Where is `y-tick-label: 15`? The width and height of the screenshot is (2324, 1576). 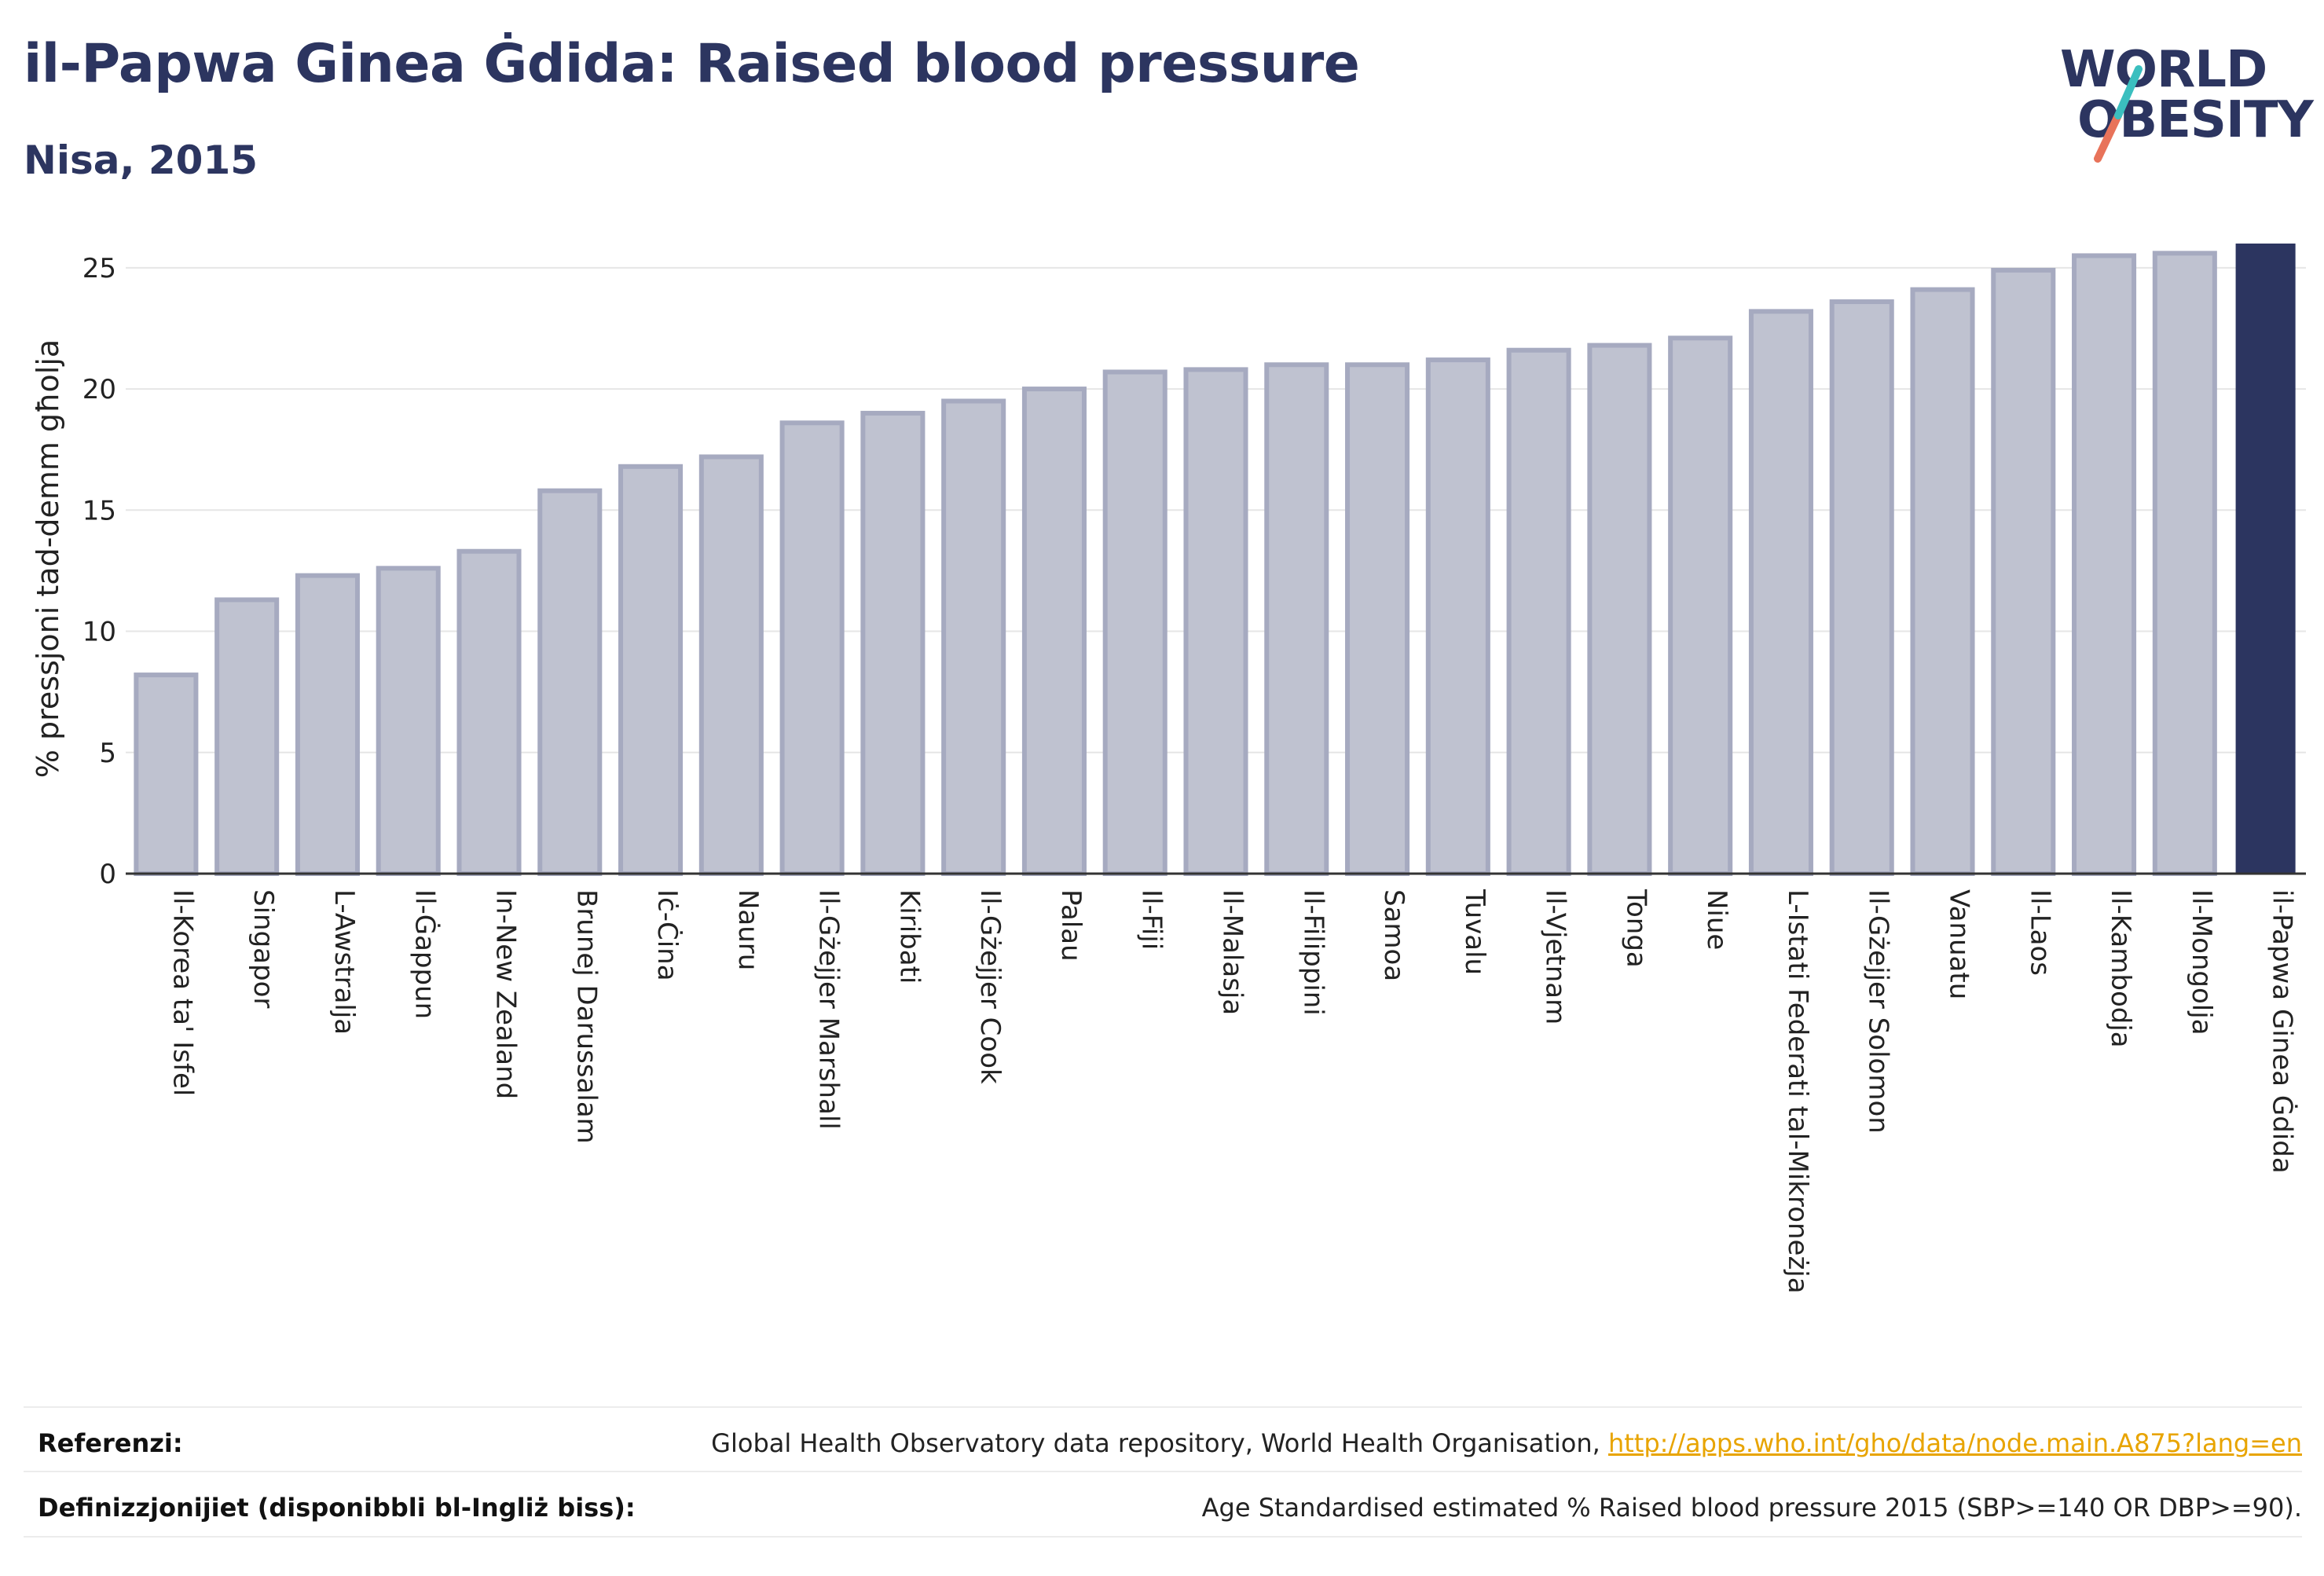
y-tick-label: 15 is located at coordinates (99, 510).